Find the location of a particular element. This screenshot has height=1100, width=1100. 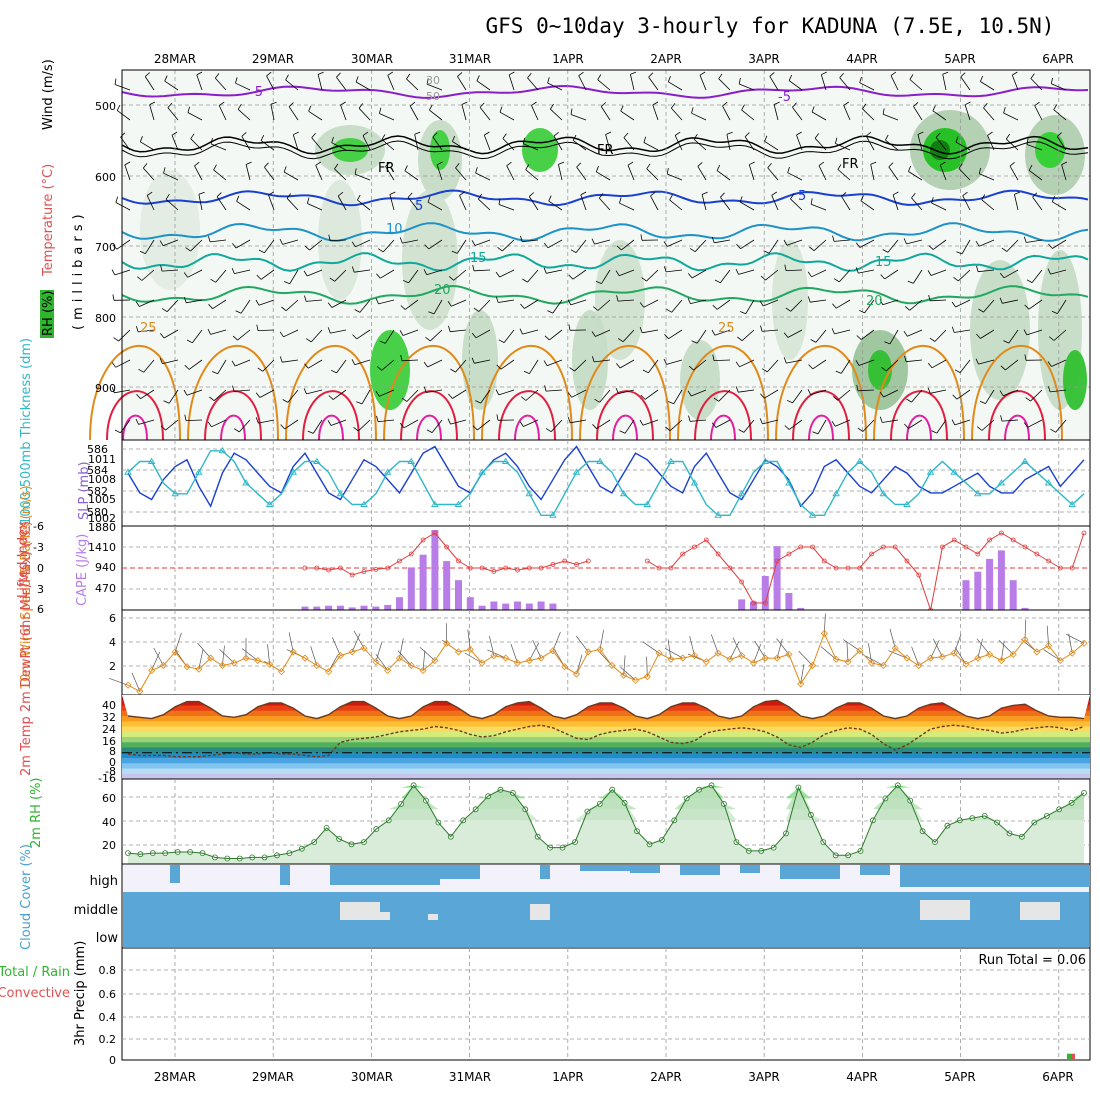

date-top-label: 5APR is located at coordinates (959, 59).